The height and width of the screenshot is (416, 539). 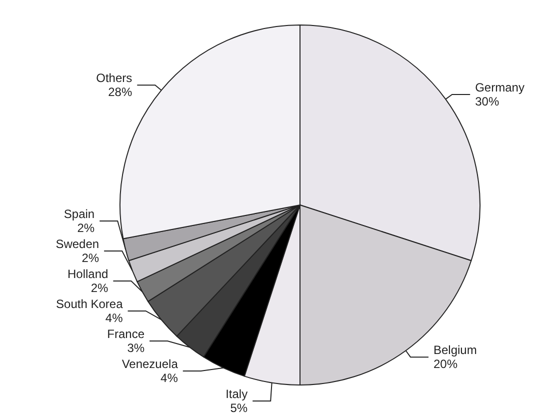 I want to click on slice-label: Italy, so click(x=237, y=394).